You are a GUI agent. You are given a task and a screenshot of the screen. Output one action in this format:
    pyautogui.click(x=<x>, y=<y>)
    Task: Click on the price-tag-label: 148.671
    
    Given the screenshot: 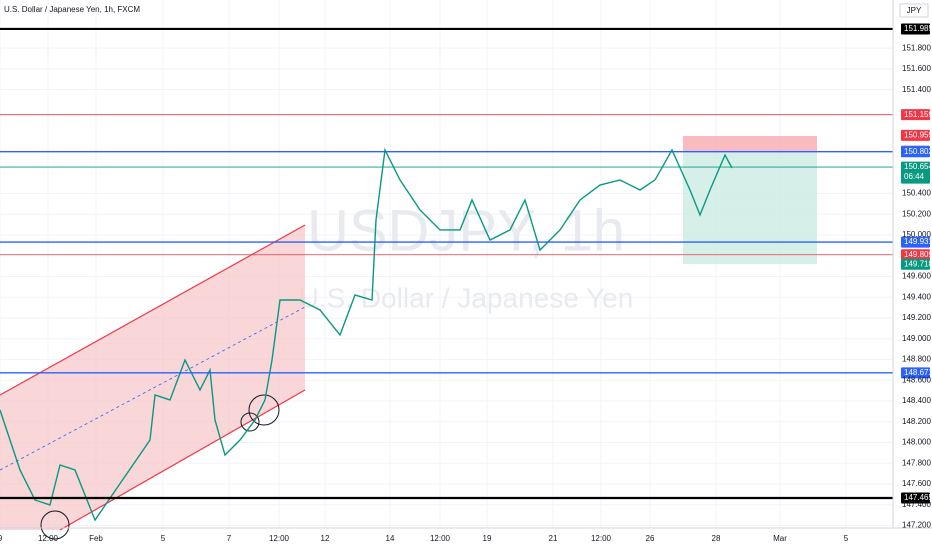 What is the action you would take?
    pyautogui.click(x=918, y=372)
    